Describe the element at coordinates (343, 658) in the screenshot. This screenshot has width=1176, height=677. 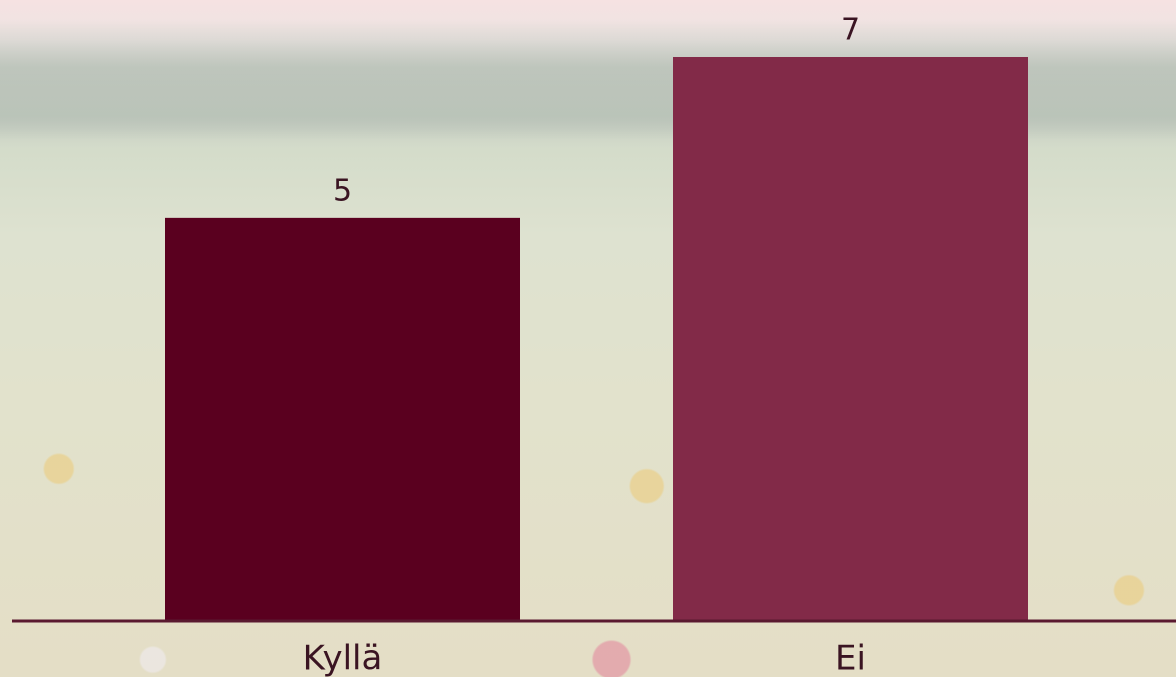
I see `category-label: Kyllä` at that location.